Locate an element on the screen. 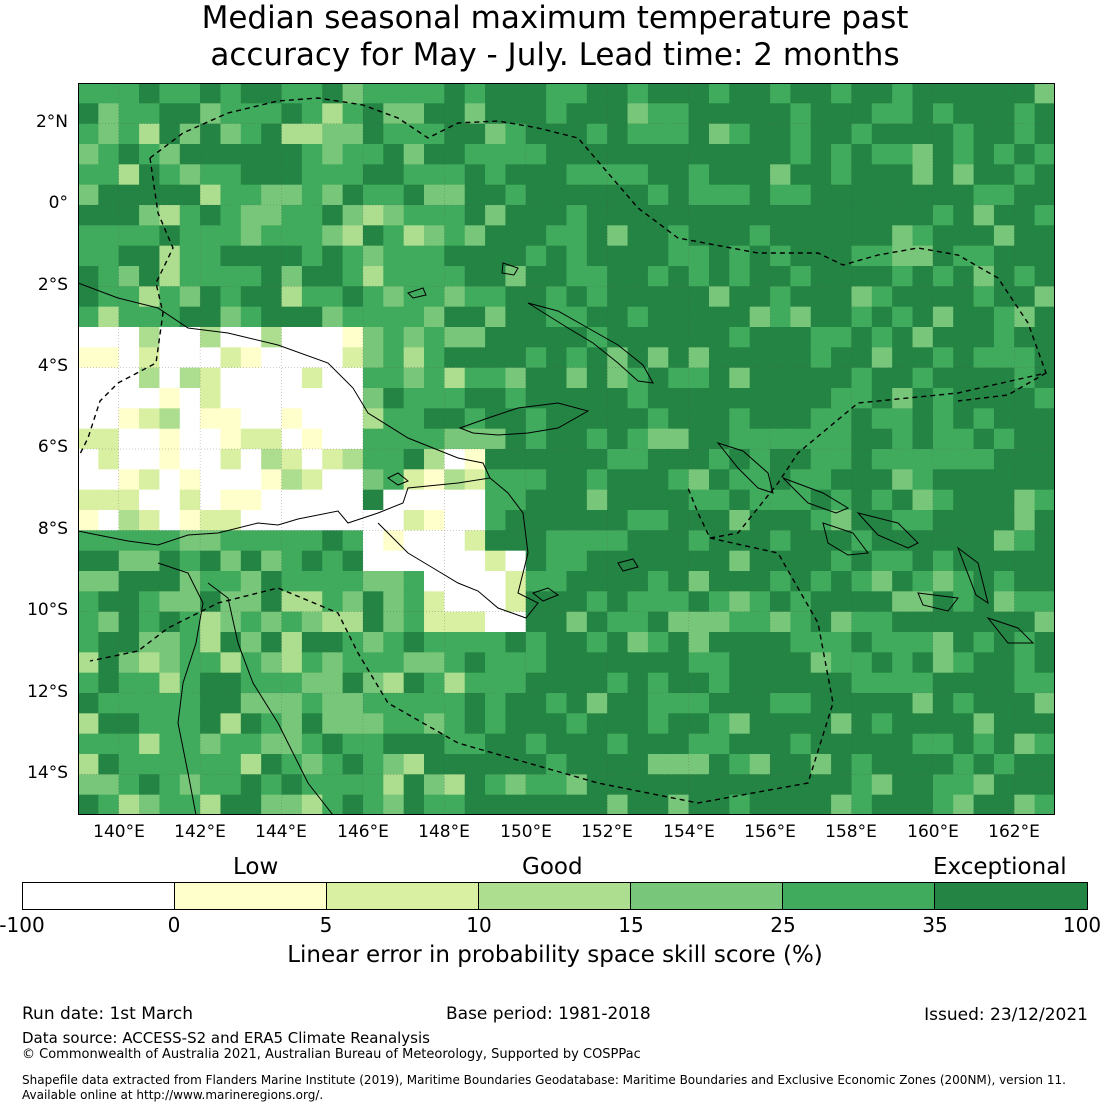 The height and width of the screenshot is (1110, 1110). lat-label: 8°S is located at coordinates (52, 529).